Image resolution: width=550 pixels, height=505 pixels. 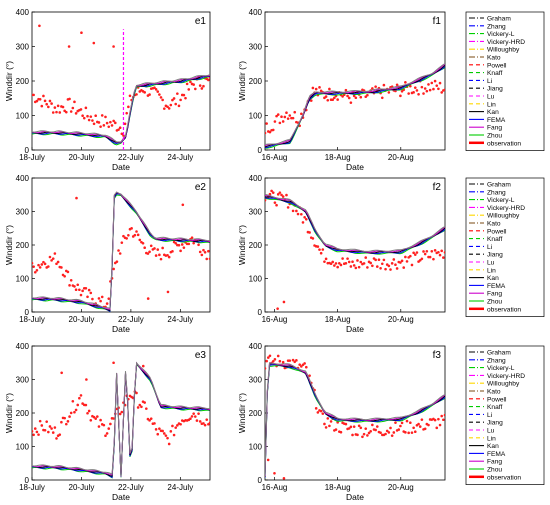 What do you see at coordinates (490, 81) in the screenshot?
I see `legend-label: Li` at bounding box center [490, 81].